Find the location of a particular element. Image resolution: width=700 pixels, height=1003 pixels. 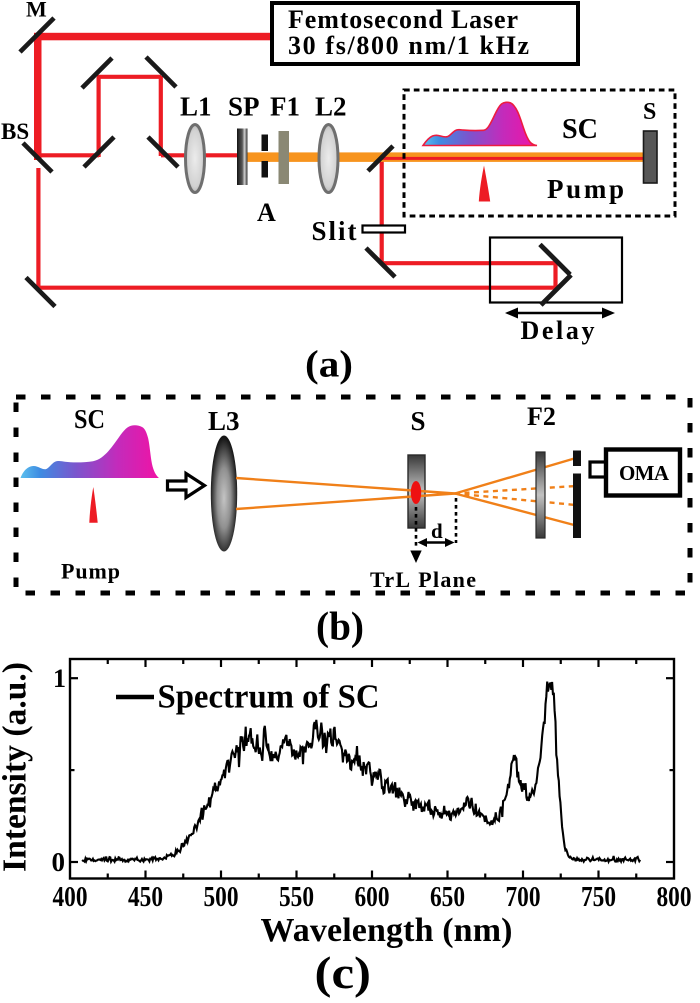

svg-text: A is located at coordinates (266, 212).